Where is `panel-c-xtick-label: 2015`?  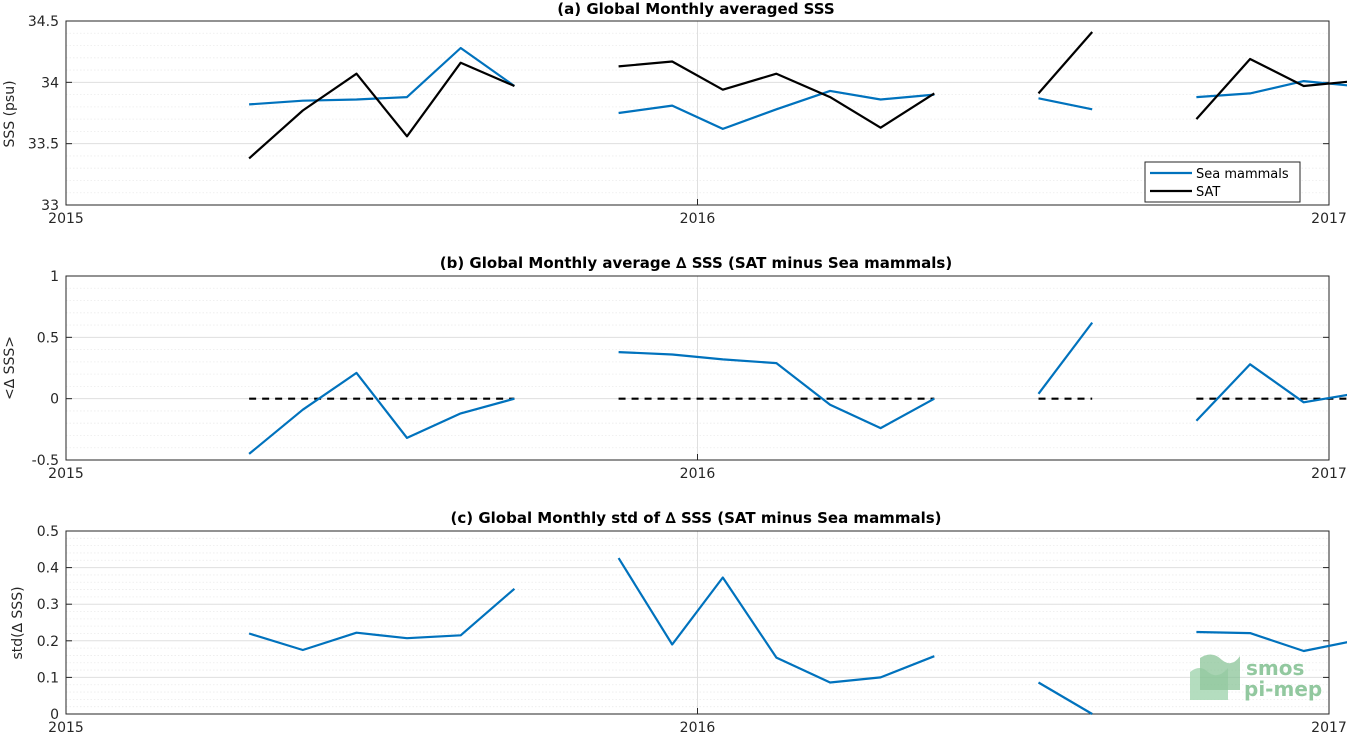 panel-c-xtick-label: 2015 is located at coordinates (66, 728).